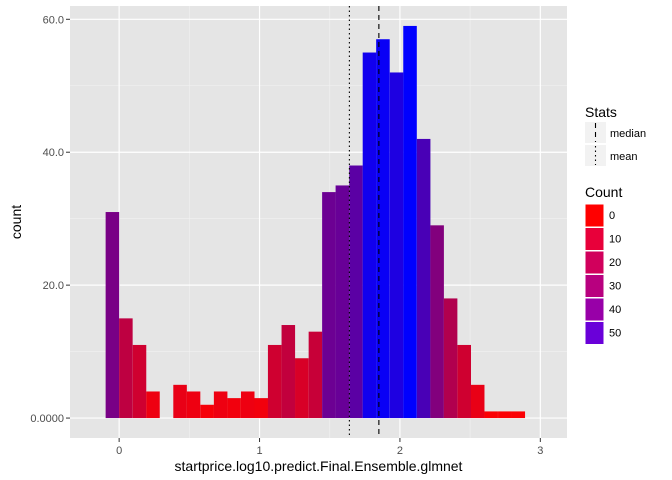  I want to click on legend-count-label: 20, so click(615, 263).